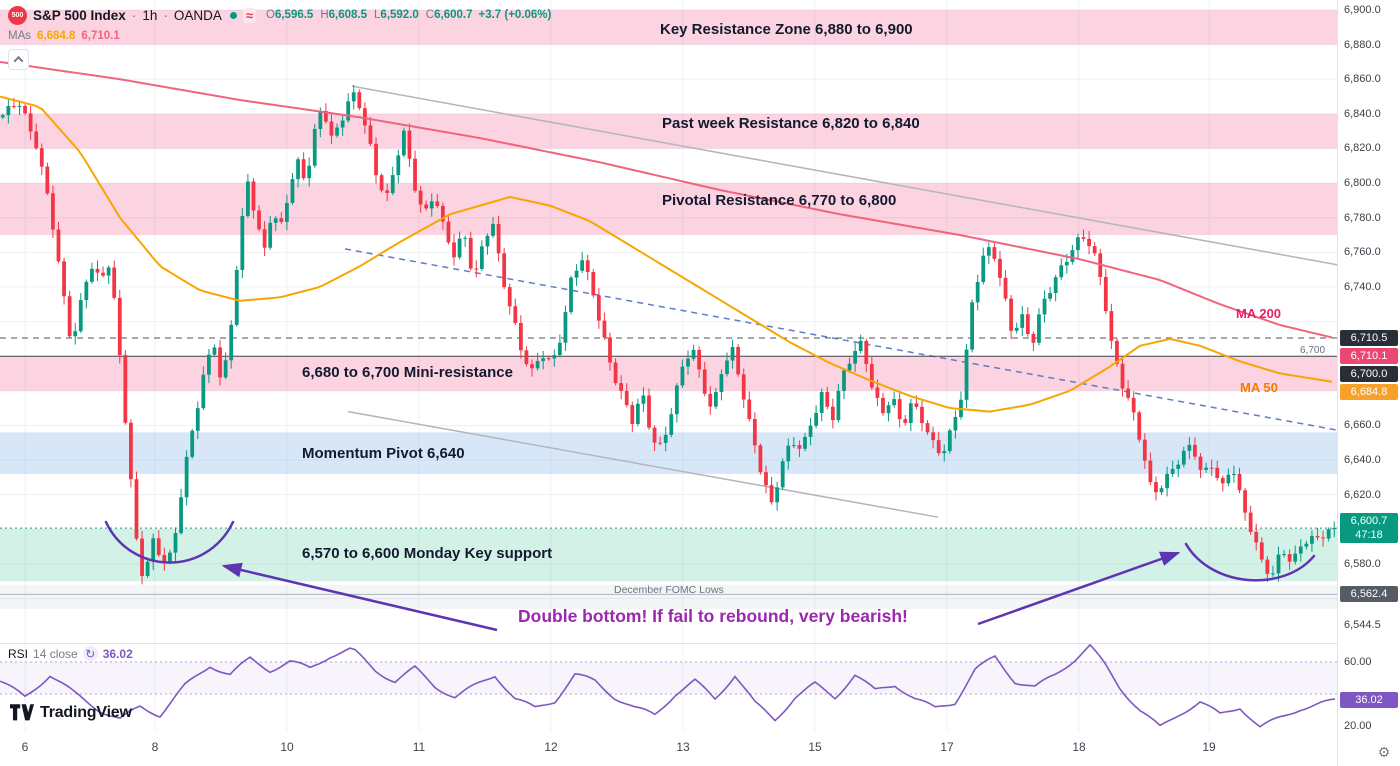 Image resolution: width=1400 pixels, height=766 pixels. Describe the element at coordinates (383, 453) in the screenshot. I see `chart-annotation: Momentum Pivot 6,640` at that location.